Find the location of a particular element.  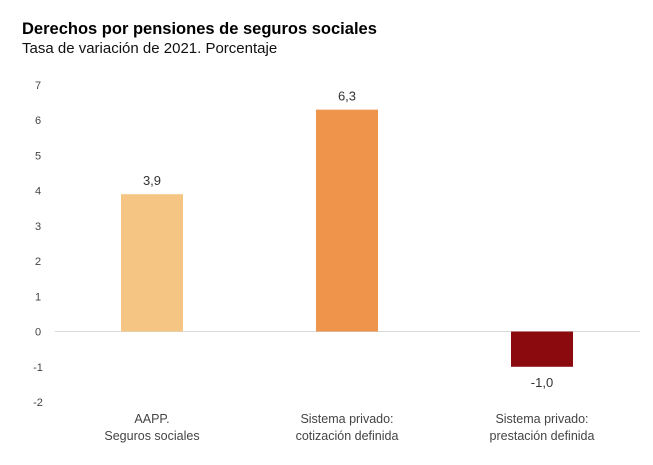

data-label: 6,3 is located at coordinates (347, 96).